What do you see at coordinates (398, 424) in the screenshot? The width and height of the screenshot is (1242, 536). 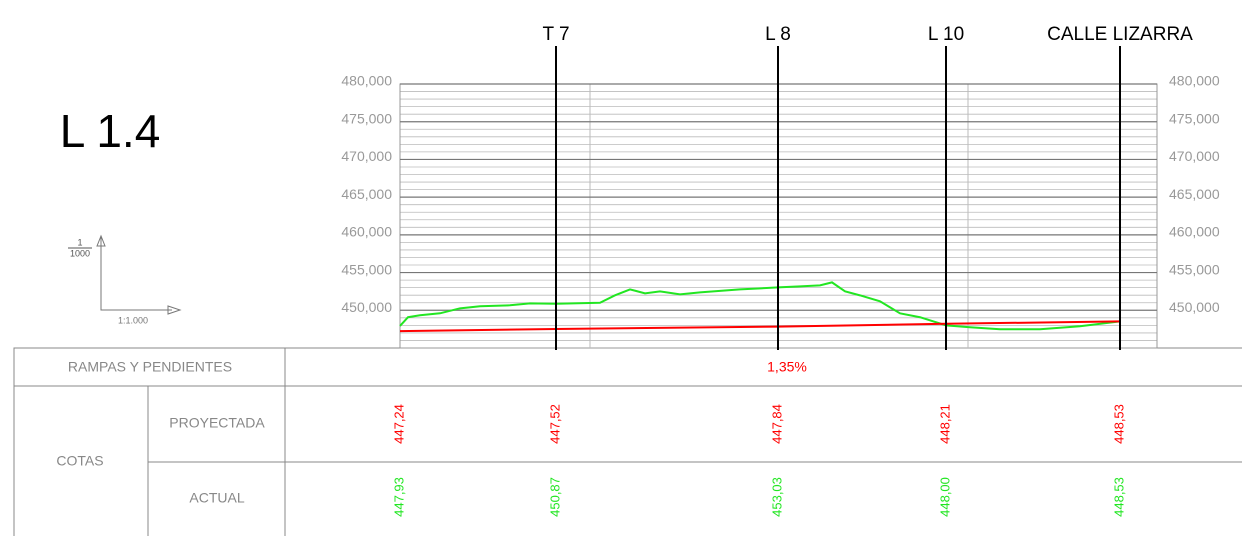 I see `projected-value: 447,24` at bounding box center [398, 424].